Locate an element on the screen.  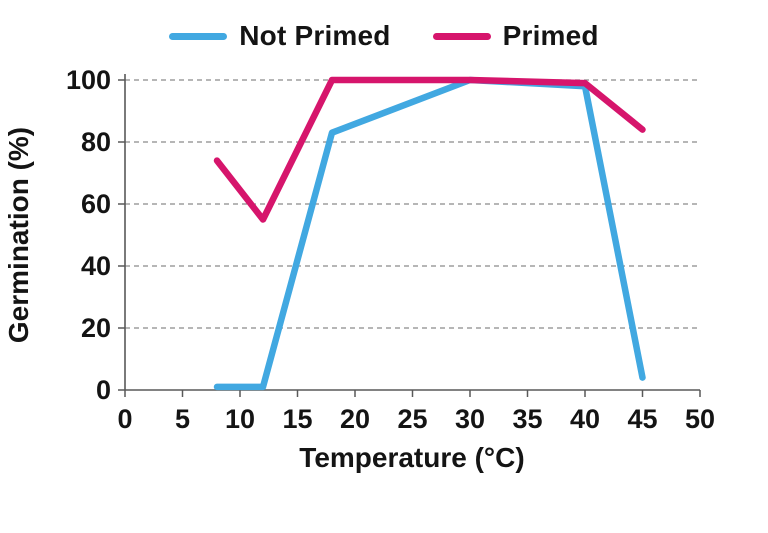
y-tick-label: 40 is located at coordinates (96, 266).